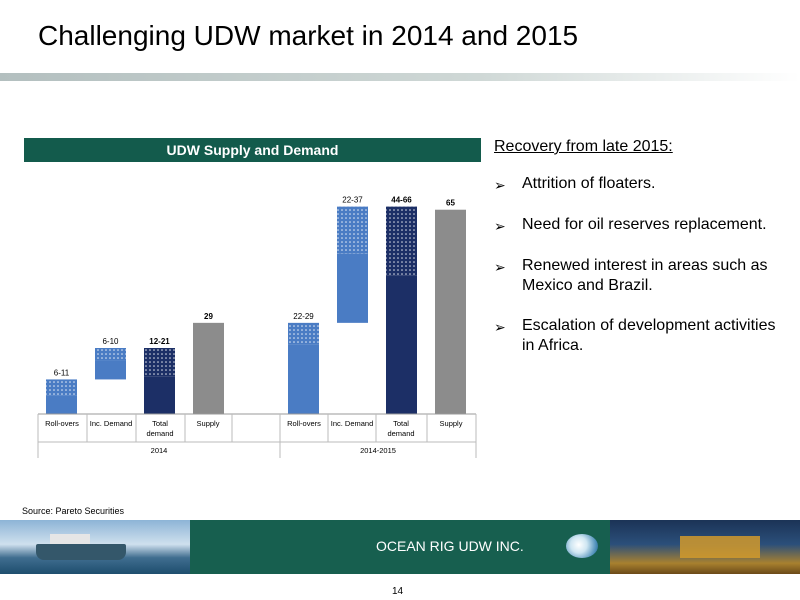 The width and height of the screenshot is (800, 600). What do you see at coordinates (450, 203) in the screenshot?
I see `bar-data-label: 65` at bounding box center [450, 203].